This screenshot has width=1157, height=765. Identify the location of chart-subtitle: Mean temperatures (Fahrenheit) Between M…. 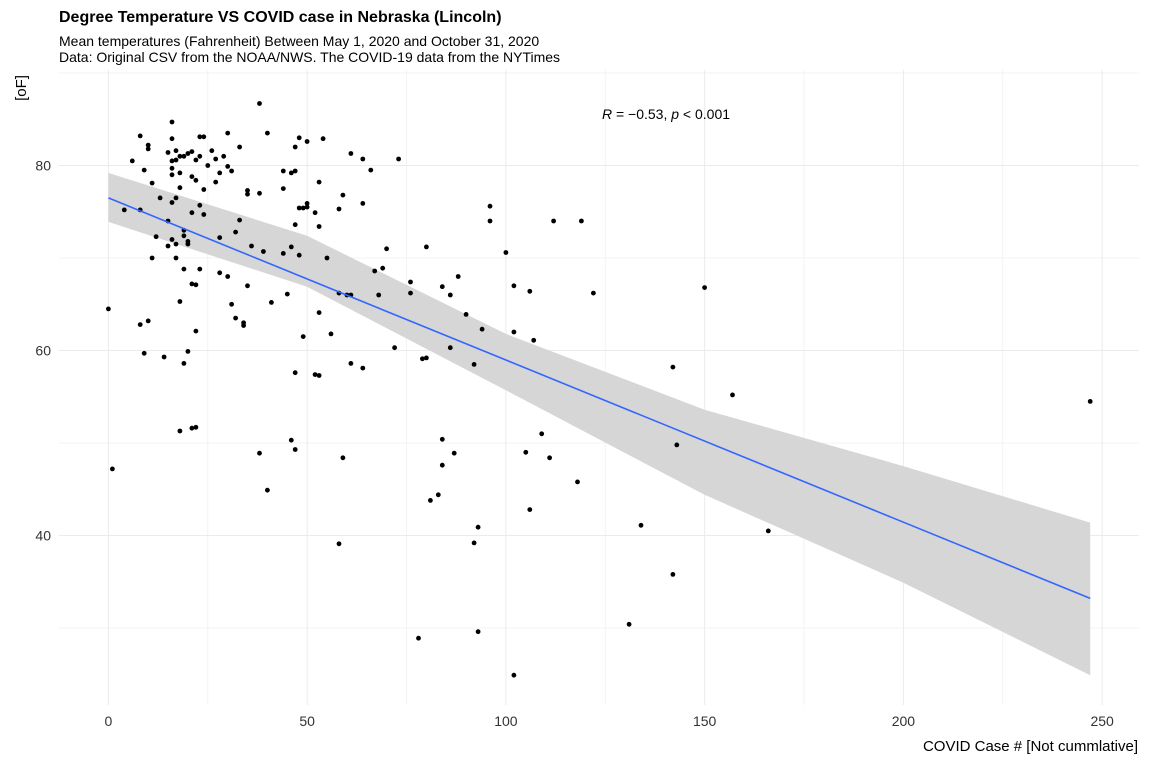
(310, 49).